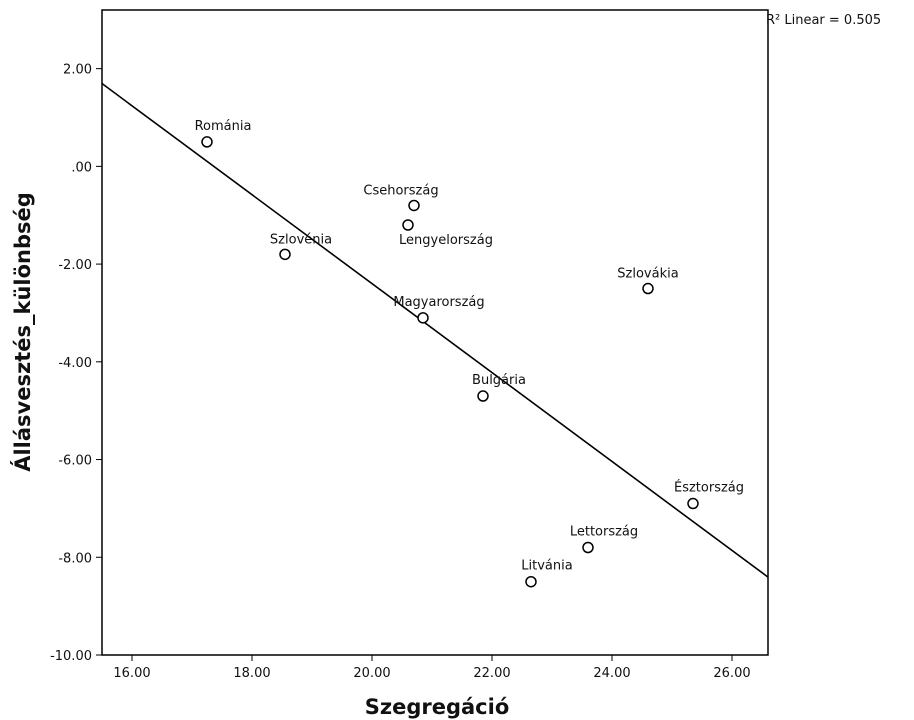 The image size is (914, 720). I want to click on y-tick-label: .00, so click(81, 167).